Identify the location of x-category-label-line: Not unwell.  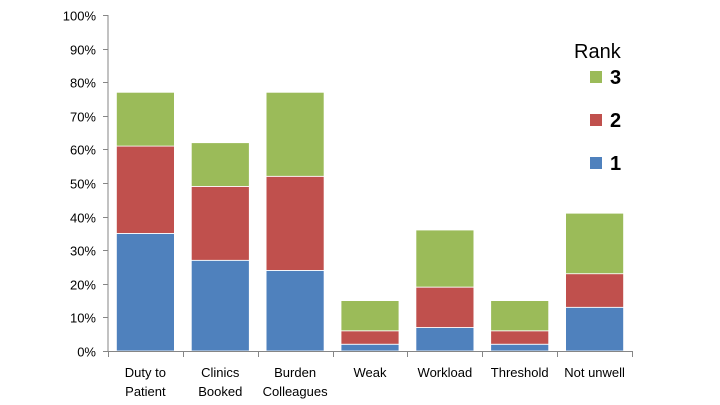
(594, 372).